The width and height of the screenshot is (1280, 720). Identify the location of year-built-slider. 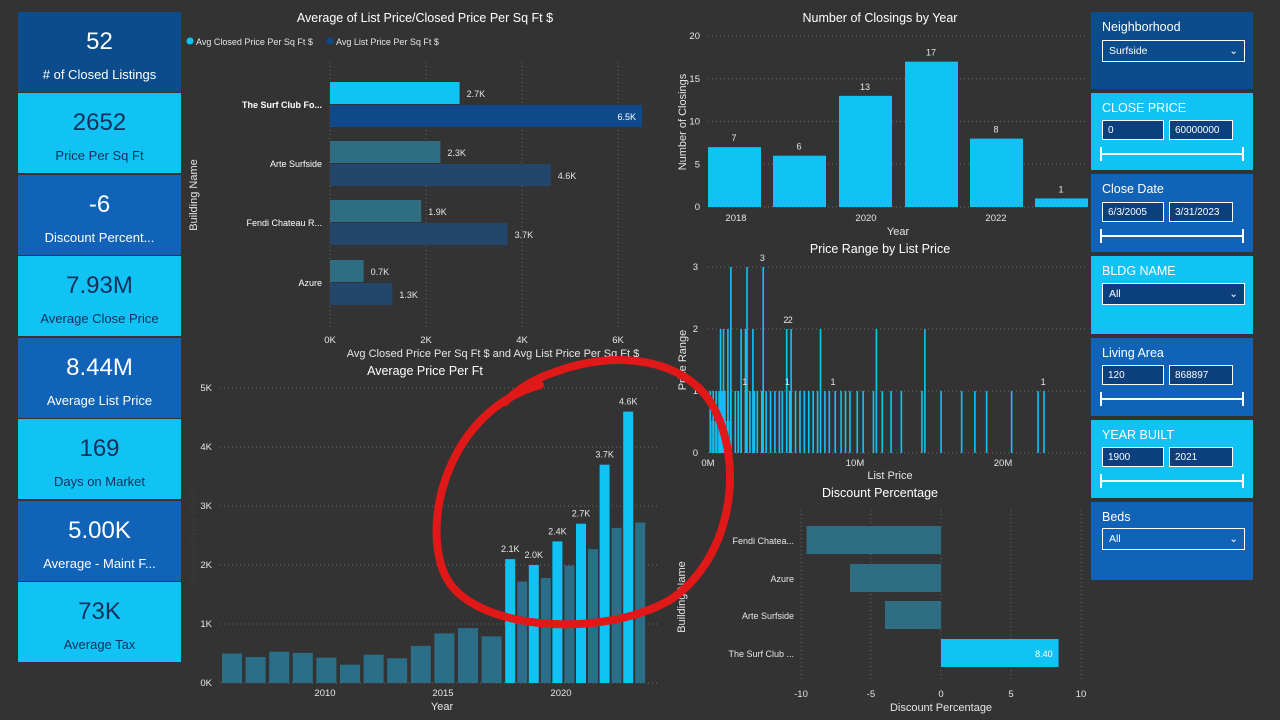
(1172, 481).